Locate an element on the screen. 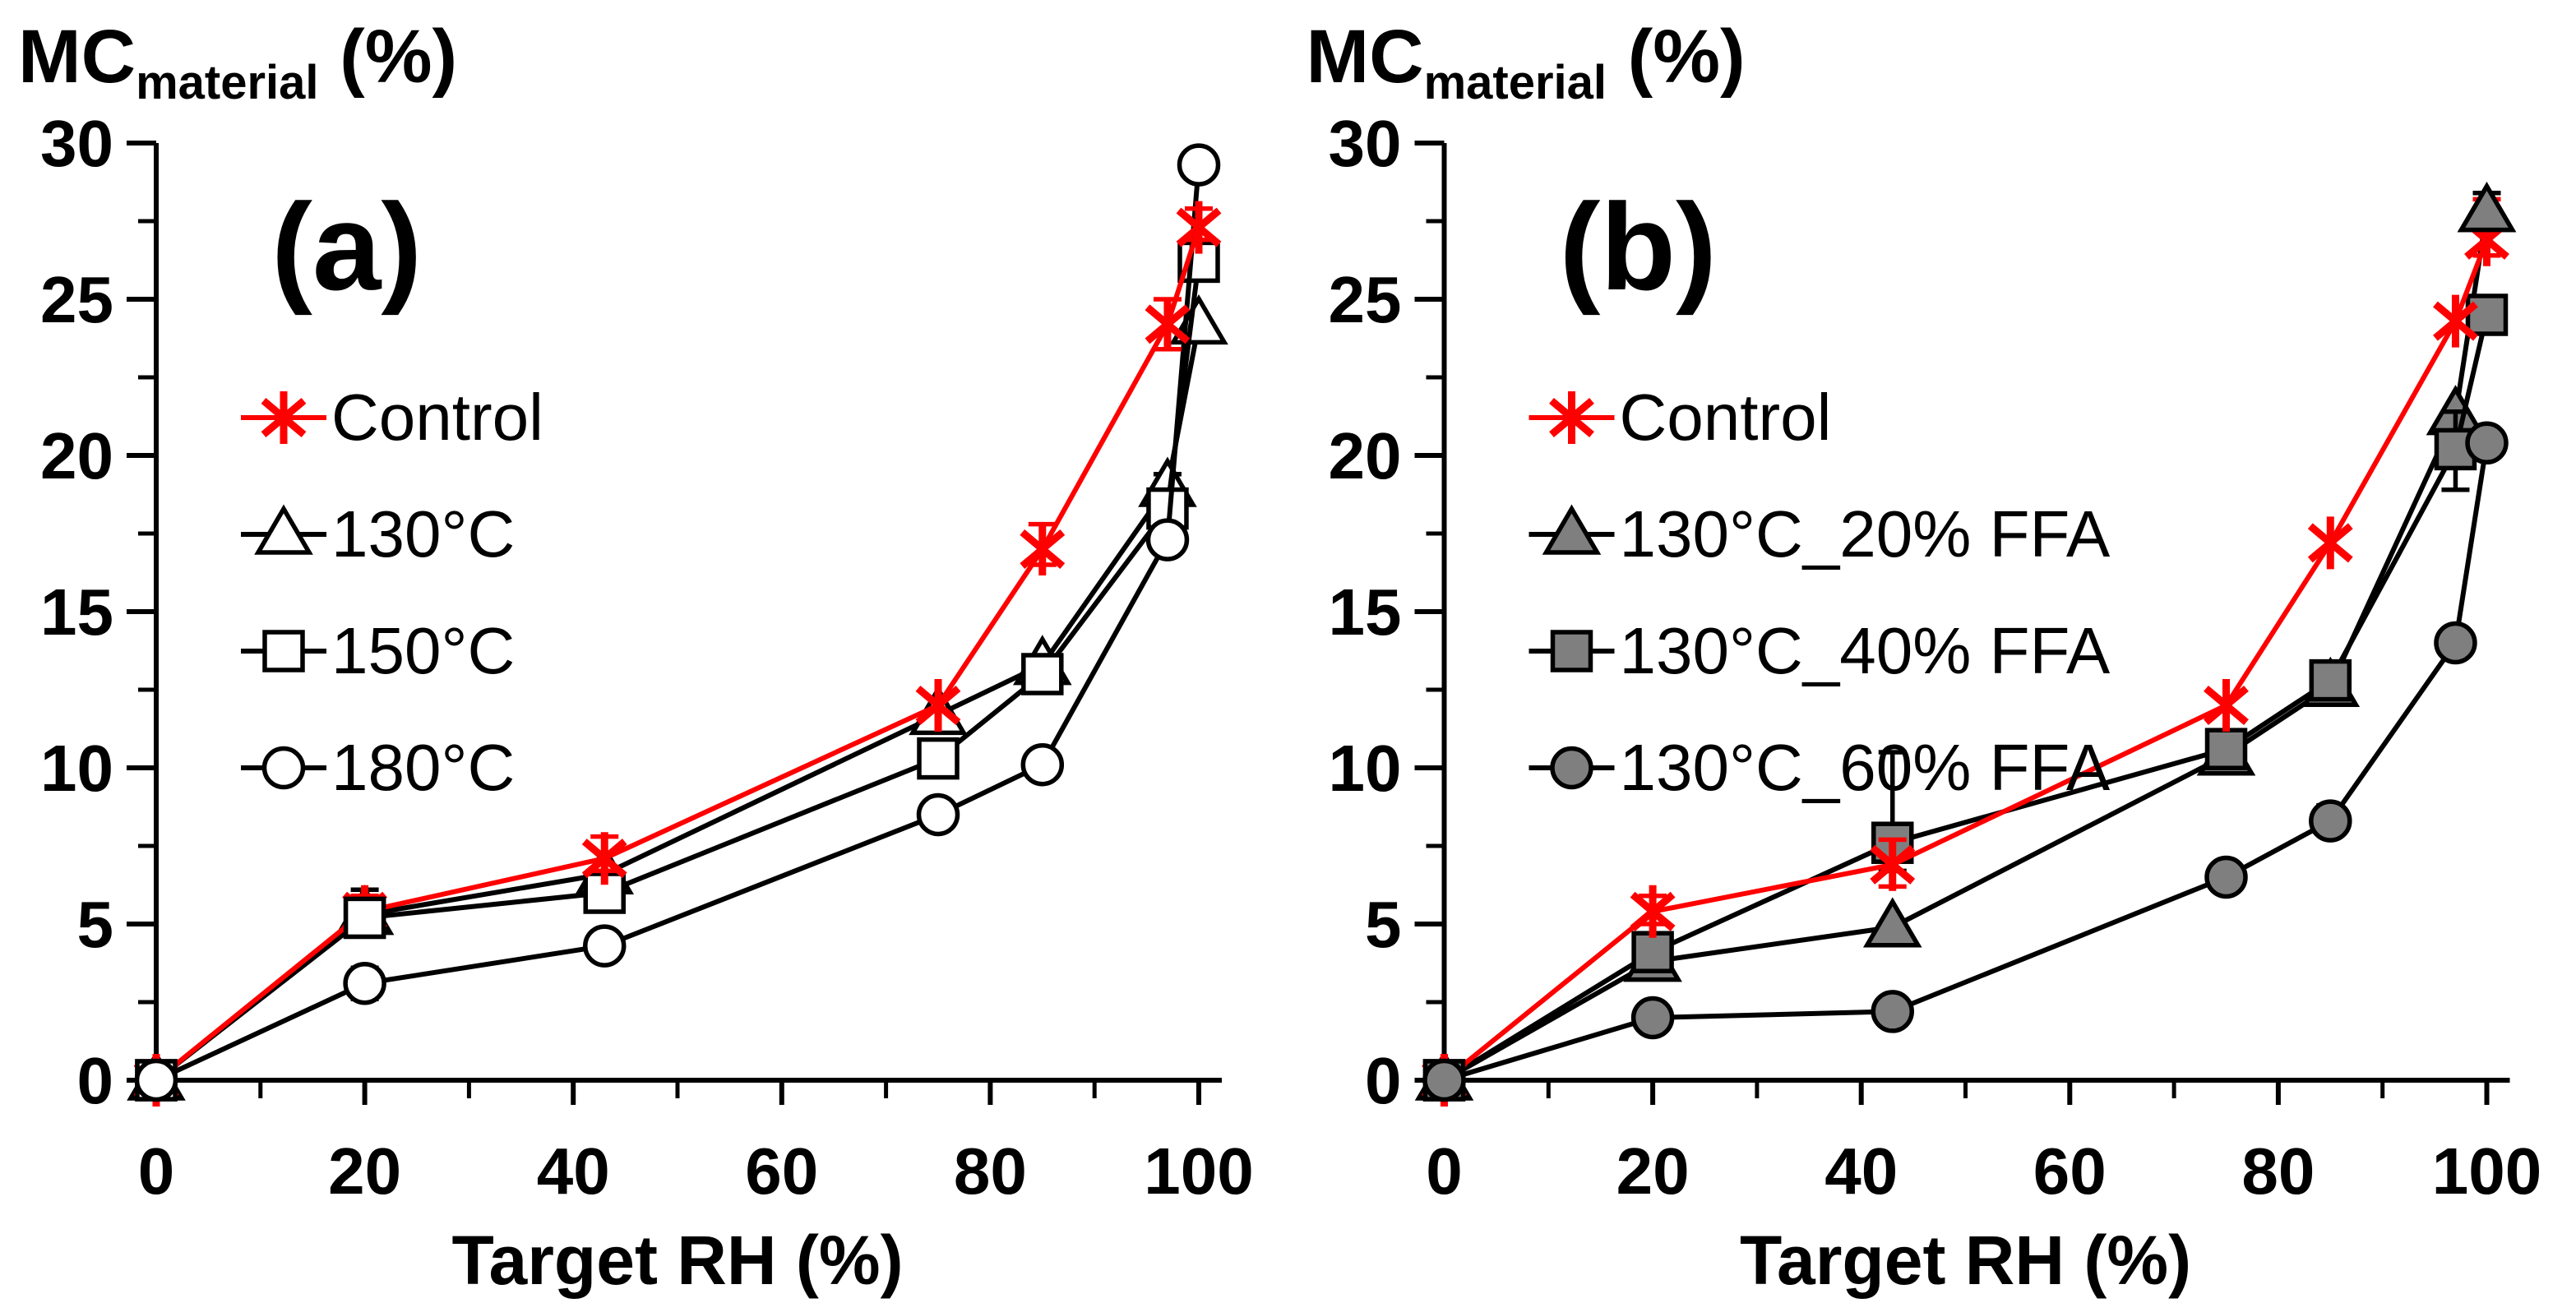  legend-label: 150°C is located at coordinates (423, 650).